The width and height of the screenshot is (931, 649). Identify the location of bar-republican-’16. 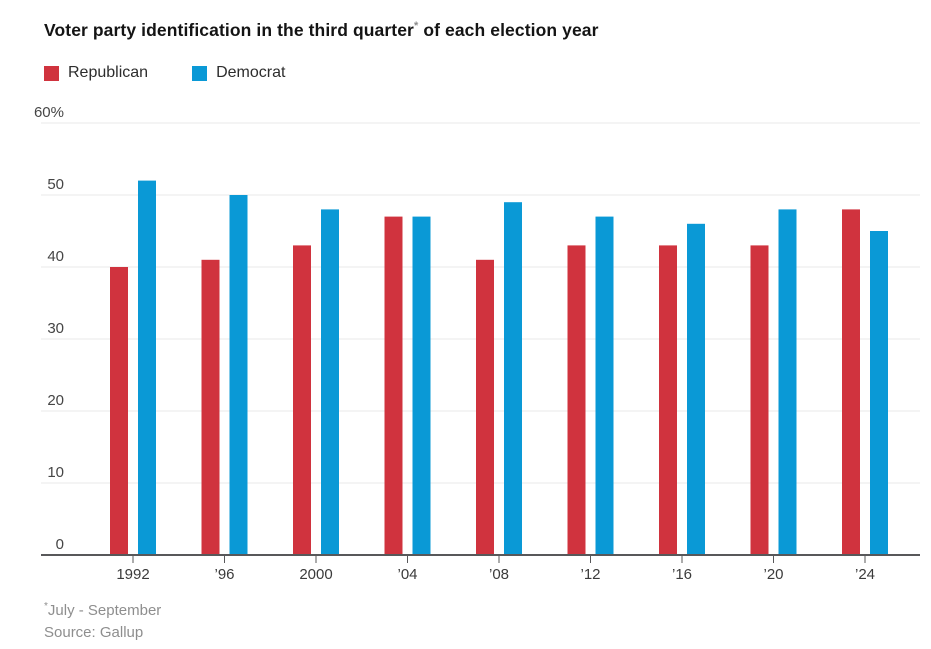
(668, 400).